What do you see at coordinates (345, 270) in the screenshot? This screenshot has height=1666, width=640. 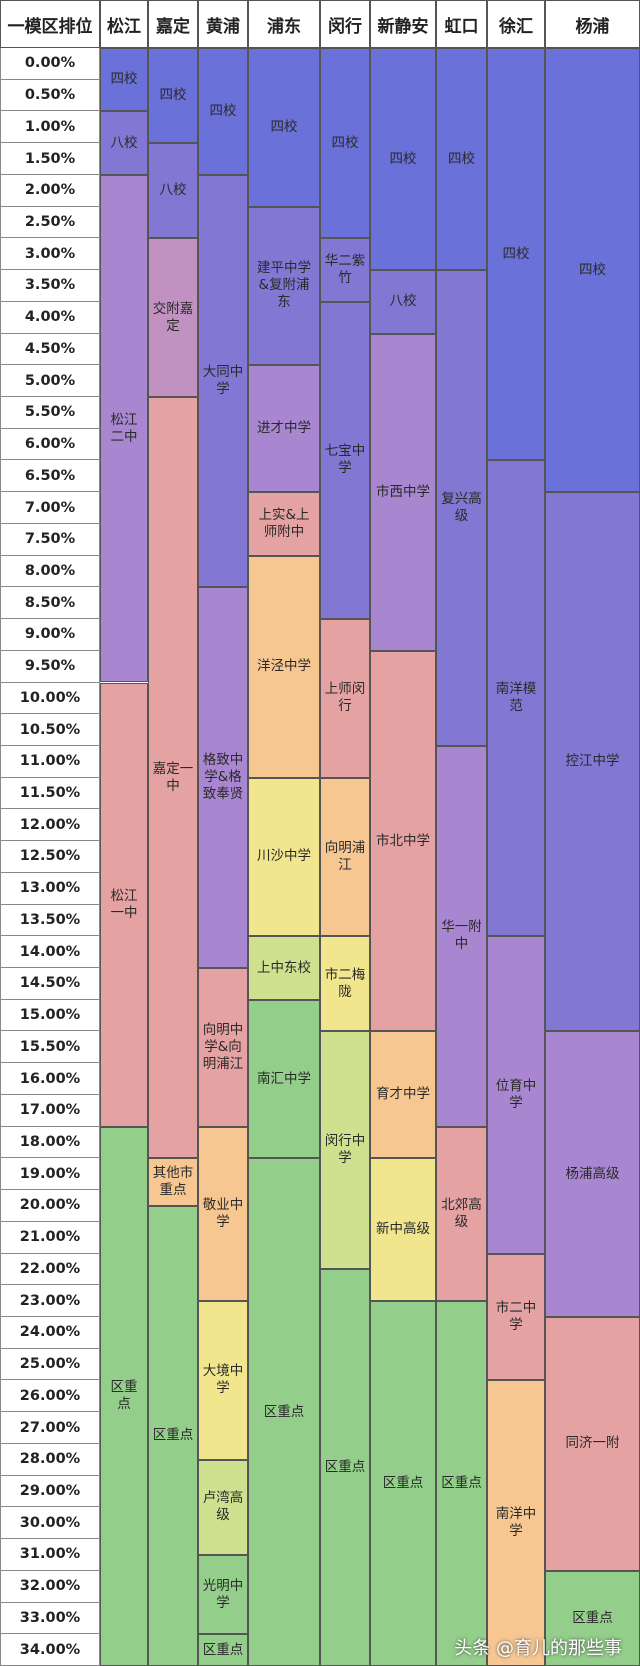 I see `school-block: 华二紫竹` at bounding box center [345, 270].